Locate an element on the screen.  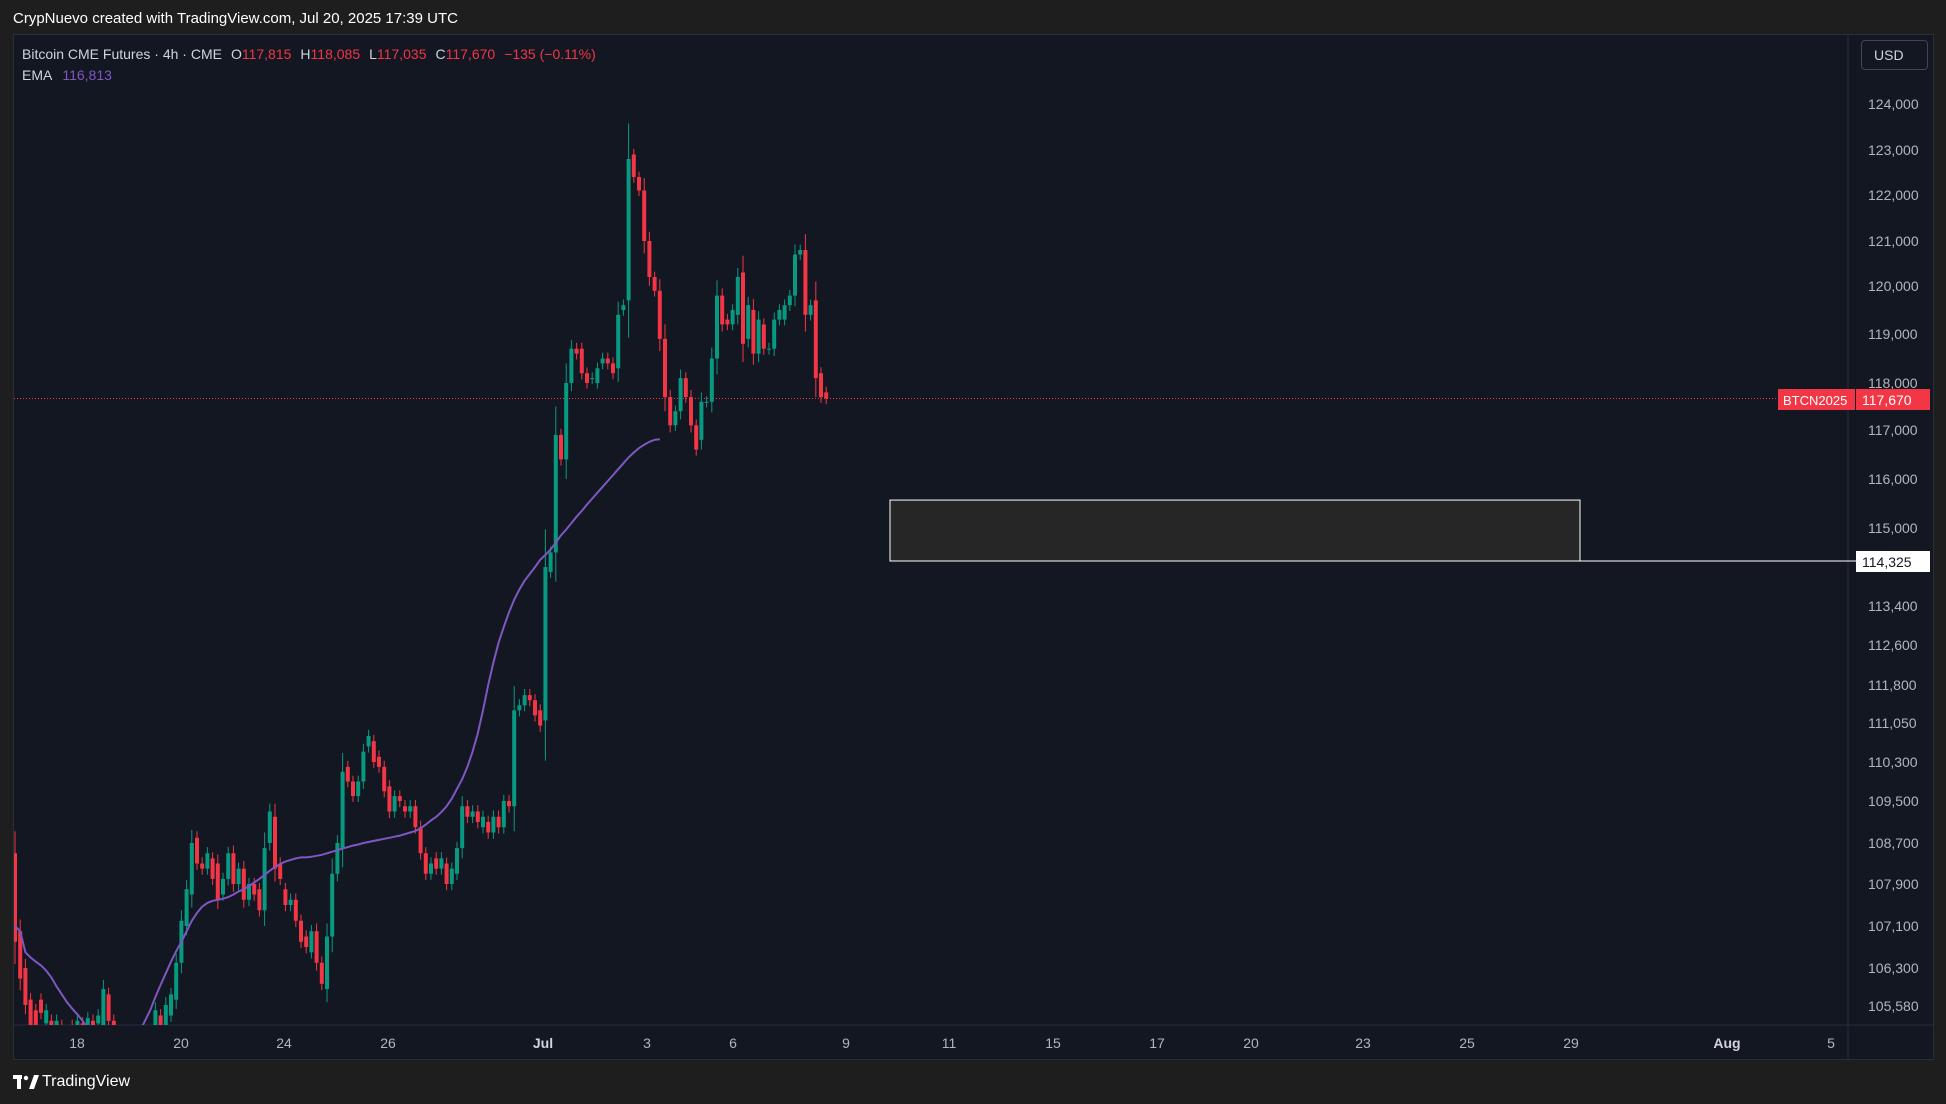
high-label: H is located at coordinates (305, 54).